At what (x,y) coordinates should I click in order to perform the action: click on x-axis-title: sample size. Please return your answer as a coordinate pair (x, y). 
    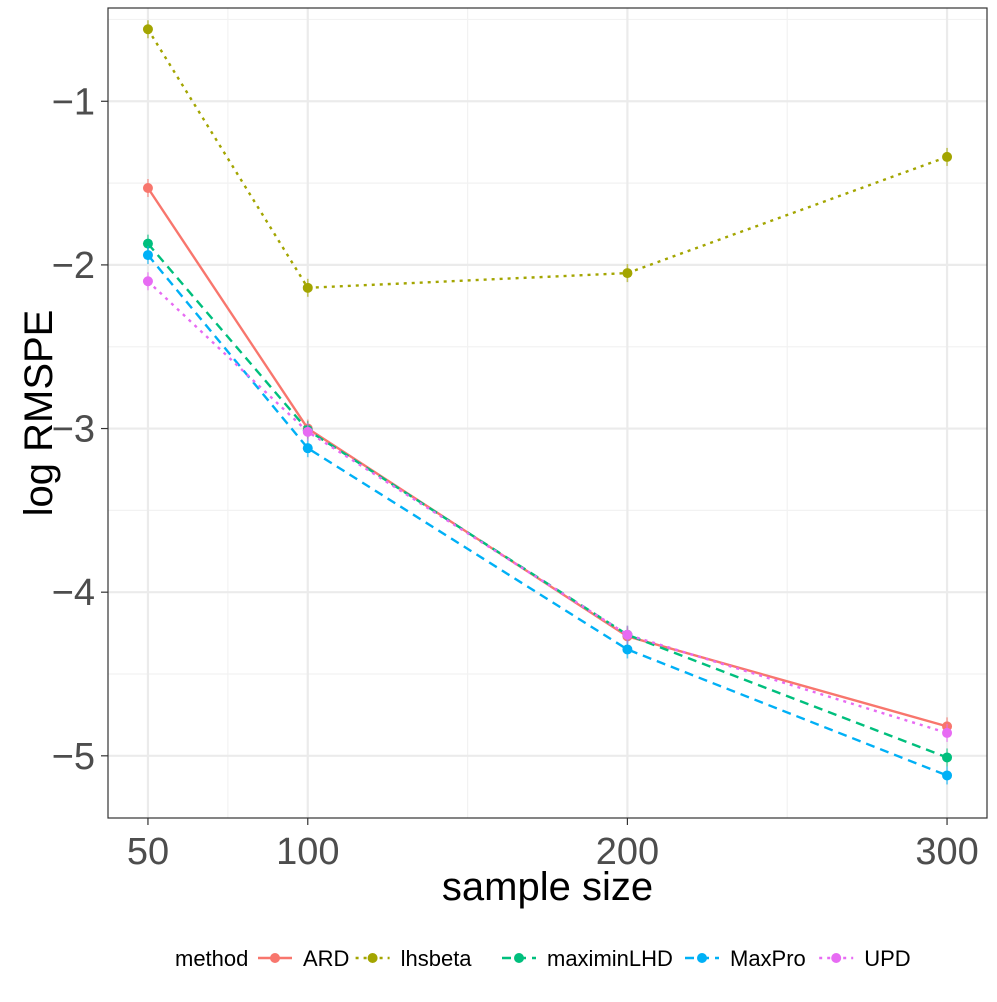
    Looking at the image, I should click on (547, 887).